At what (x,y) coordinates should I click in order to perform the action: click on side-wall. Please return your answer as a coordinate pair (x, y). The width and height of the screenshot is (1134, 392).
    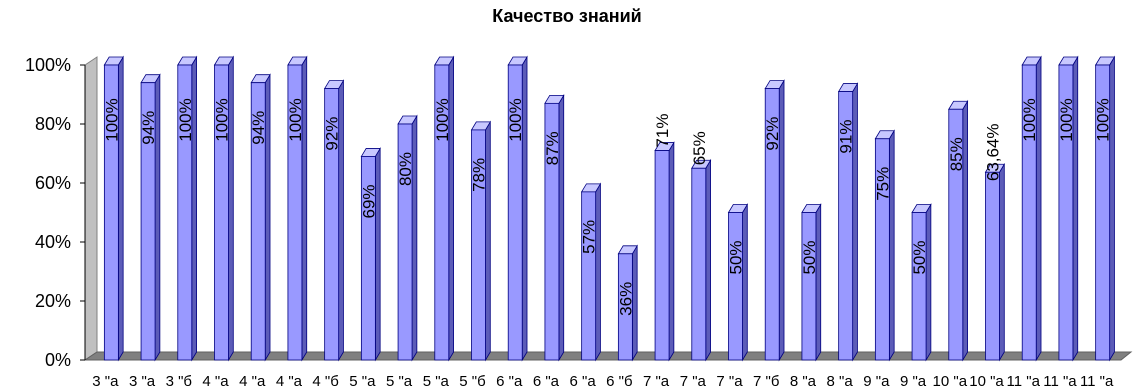
    Looking at the image, I should click on (91, 208).